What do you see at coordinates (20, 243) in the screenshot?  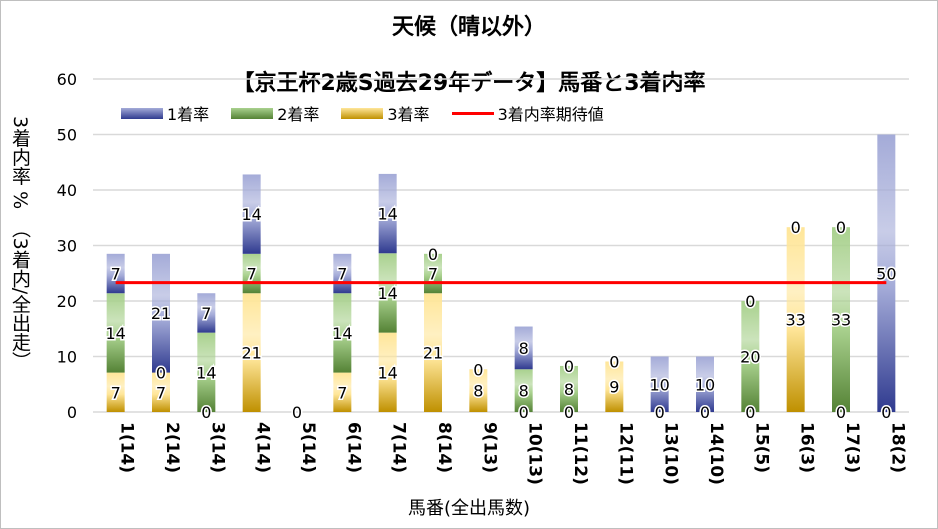 I see `y-axis-label: 3着内率 % （3着内/全出走）` at bounding box center [20, 243].